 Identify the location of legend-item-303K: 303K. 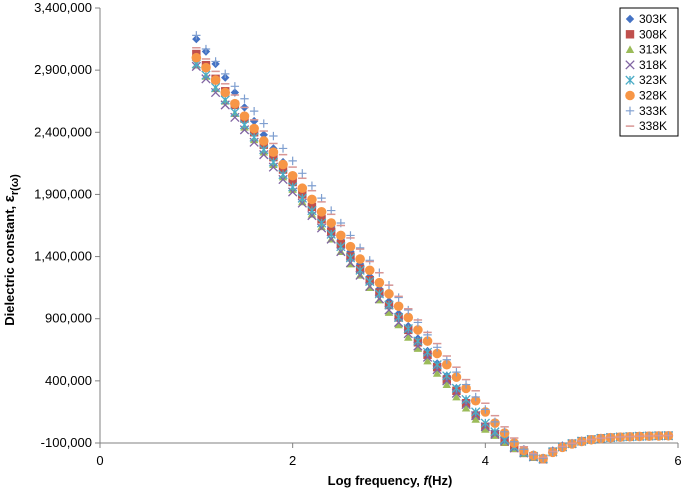
(646, 19).